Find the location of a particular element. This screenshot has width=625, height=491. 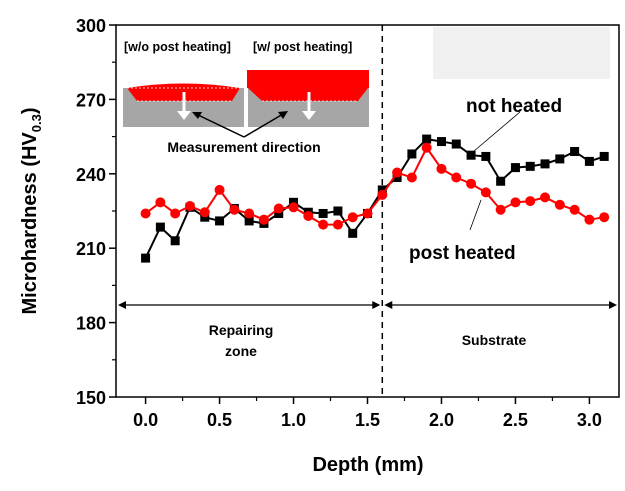

y-tick-label: 180 is located at coordinates (91, 324).